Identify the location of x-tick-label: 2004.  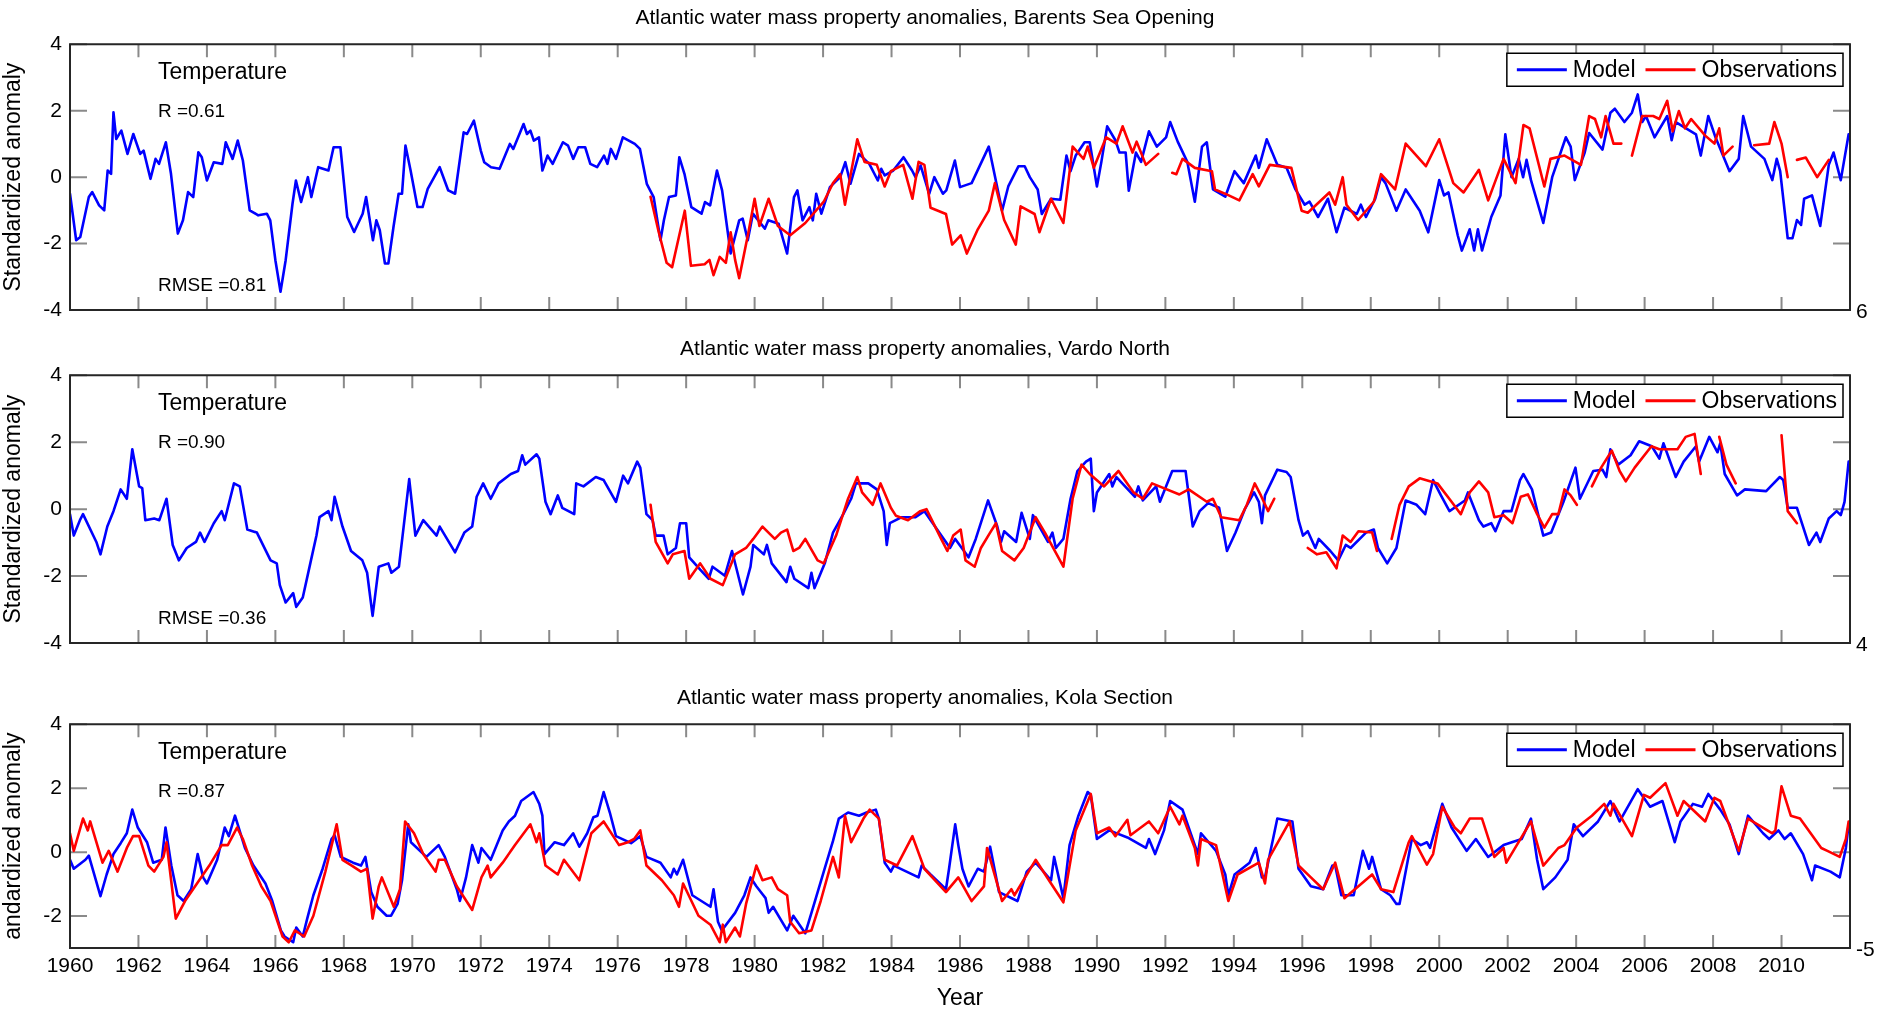
(1576, 965).